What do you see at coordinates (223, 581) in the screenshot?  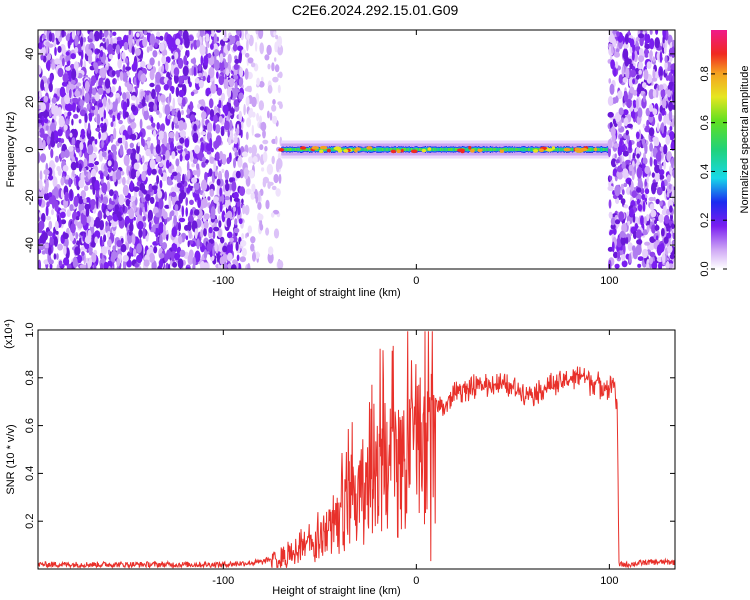 I see `x-tick-label: -100` at bounding box center [223, 581].